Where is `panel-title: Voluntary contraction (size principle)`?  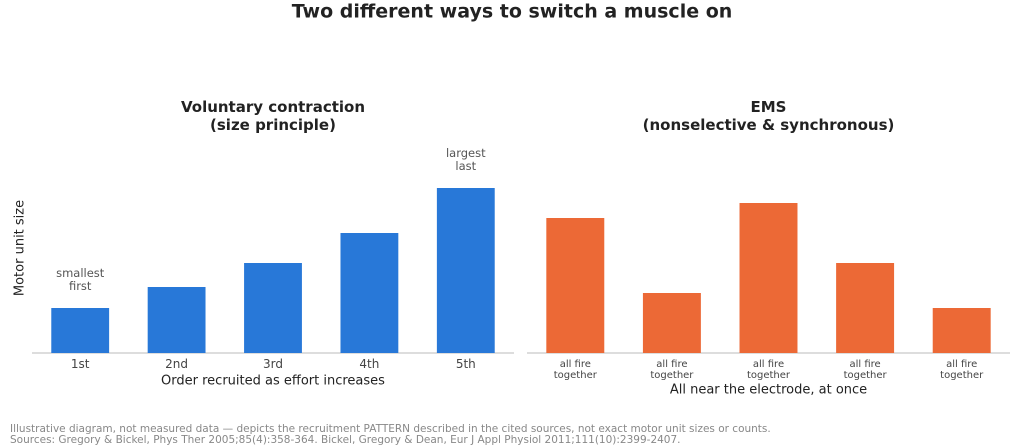 panel-title: Voluntary contraction (size principle) is located at coordinates (273, 116).